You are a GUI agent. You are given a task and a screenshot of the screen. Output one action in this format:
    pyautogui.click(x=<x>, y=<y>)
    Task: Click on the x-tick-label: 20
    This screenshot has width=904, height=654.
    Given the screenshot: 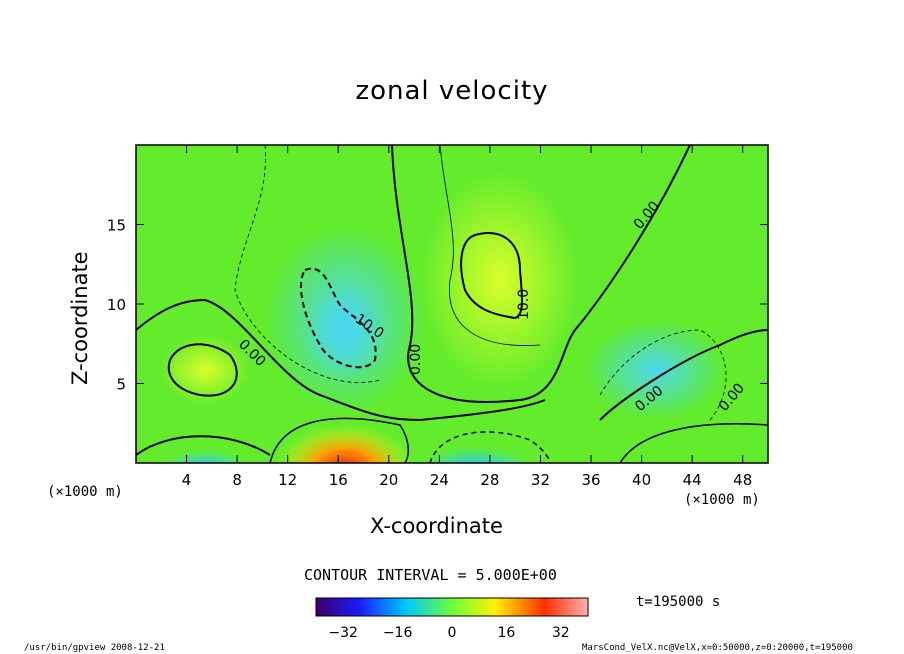 What is the action you would take?
    pyautogui.click(x=388, y=480)
    